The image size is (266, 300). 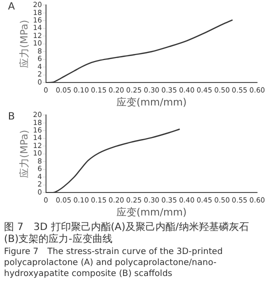 I want to click on text: A, so click(x=11, y=7).